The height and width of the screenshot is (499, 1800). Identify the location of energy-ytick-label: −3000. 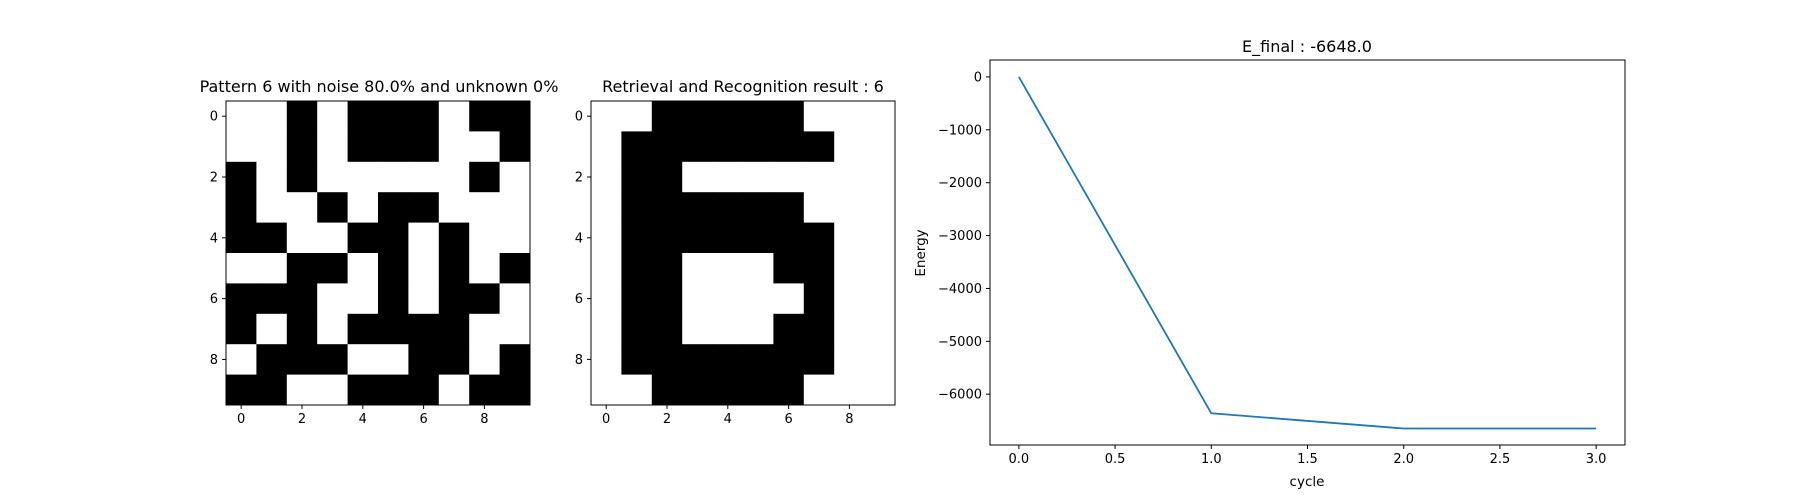
(960, 236).